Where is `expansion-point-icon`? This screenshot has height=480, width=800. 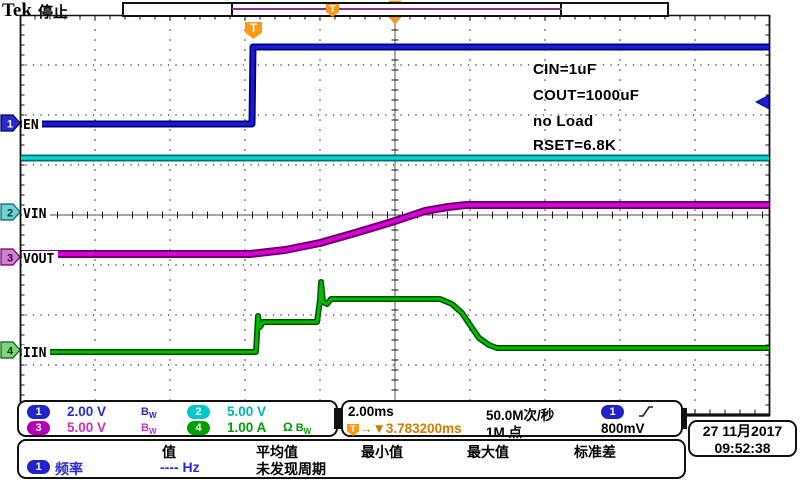
expansion-point-icon is located at coordinates (395, 20).